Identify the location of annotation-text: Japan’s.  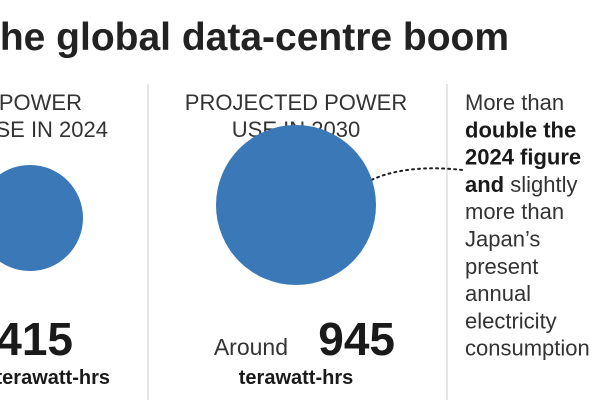
(502, 239).